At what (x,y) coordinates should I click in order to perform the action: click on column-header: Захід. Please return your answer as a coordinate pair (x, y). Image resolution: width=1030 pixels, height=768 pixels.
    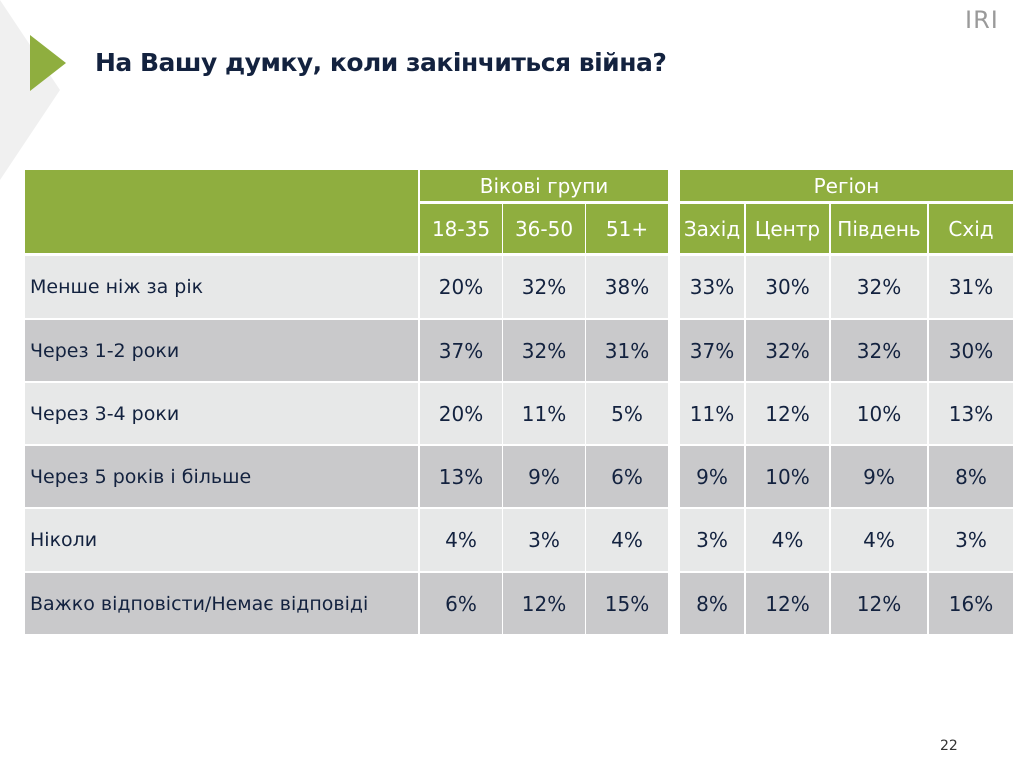
    Looking at the image, I should click on (712, 228).